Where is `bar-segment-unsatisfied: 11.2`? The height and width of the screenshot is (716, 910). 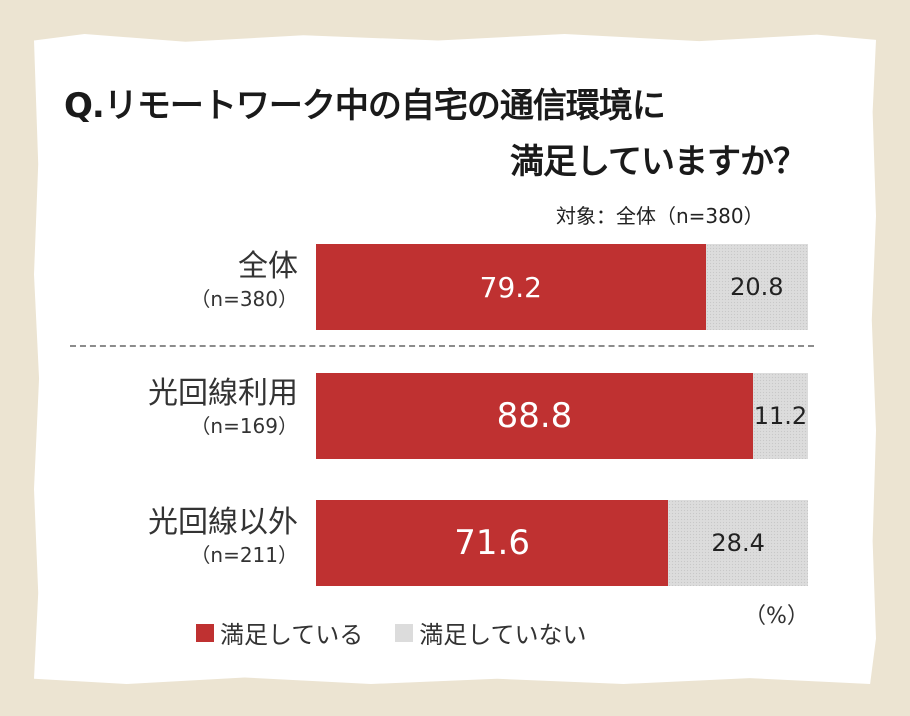
bar-segment-unsatisfied: 11.2 is located at coordinates (780, 416).